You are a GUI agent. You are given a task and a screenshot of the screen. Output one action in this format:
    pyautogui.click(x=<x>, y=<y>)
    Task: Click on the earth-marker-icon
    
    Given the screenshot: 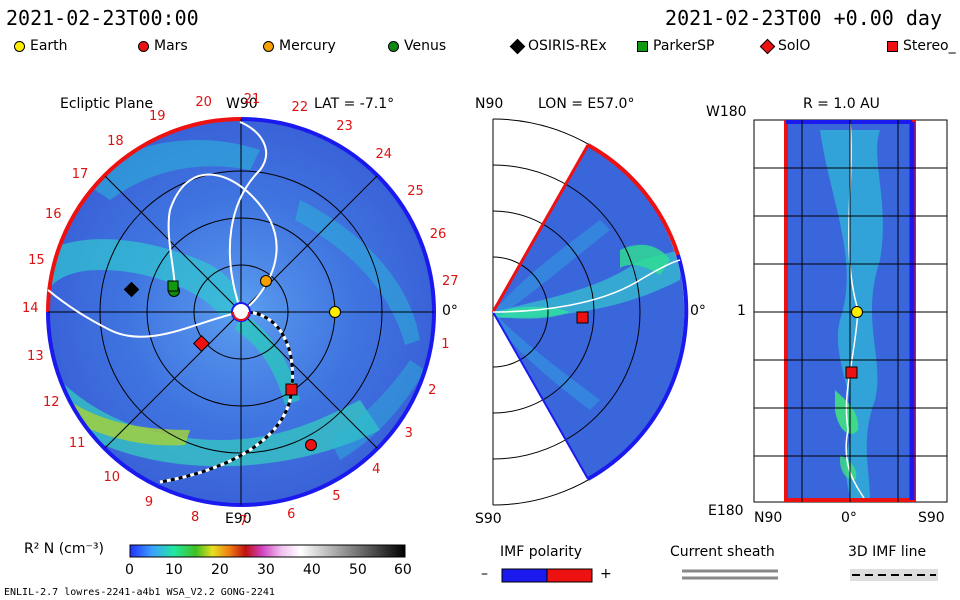 What is the action you would take?
    pyautogui.click(x=19, y=46)
    